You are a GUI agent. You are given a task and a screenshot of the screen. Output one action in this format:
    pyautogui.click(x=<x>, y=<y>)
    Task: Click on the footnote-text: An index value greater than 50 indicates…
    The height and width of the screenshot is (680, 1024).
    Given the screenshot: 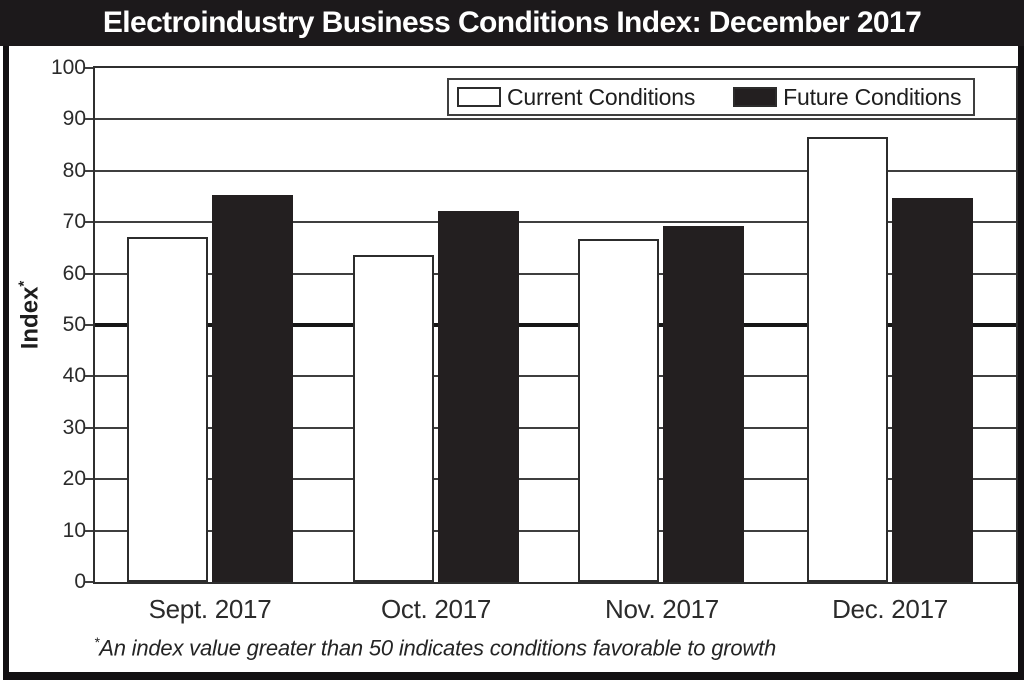 What is the action you would take?
    pyautogui.click(x=438, y=648)
    